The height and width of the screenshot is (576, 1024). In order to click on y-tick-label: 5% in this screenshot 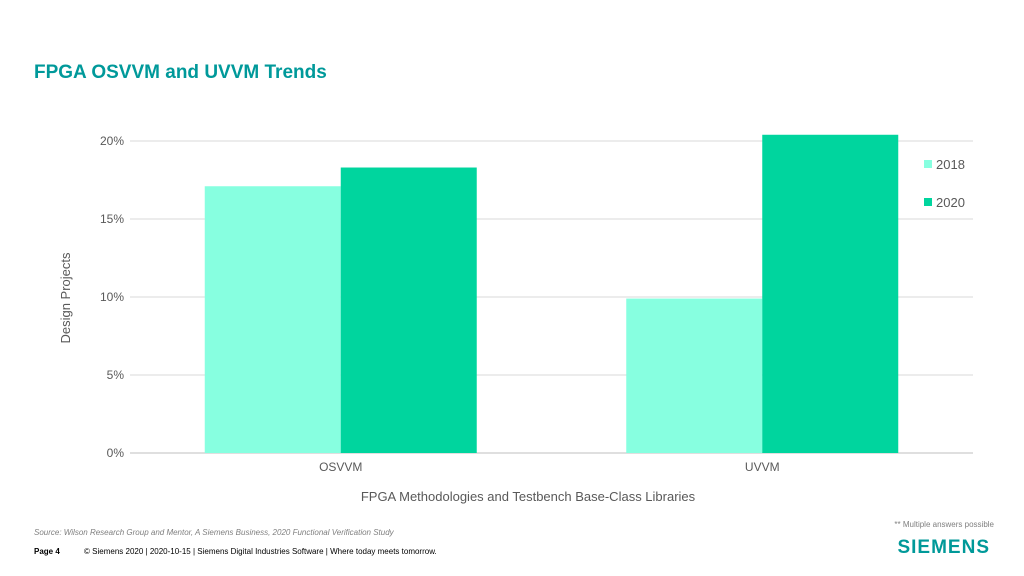, I will do `click(116, 375)`.